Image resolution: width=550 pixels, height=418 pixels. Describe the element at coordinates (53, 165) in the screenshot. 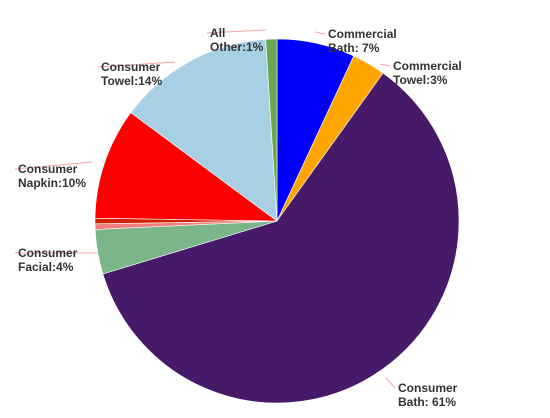

I see `leader-line-consumer-napkin` at that location.